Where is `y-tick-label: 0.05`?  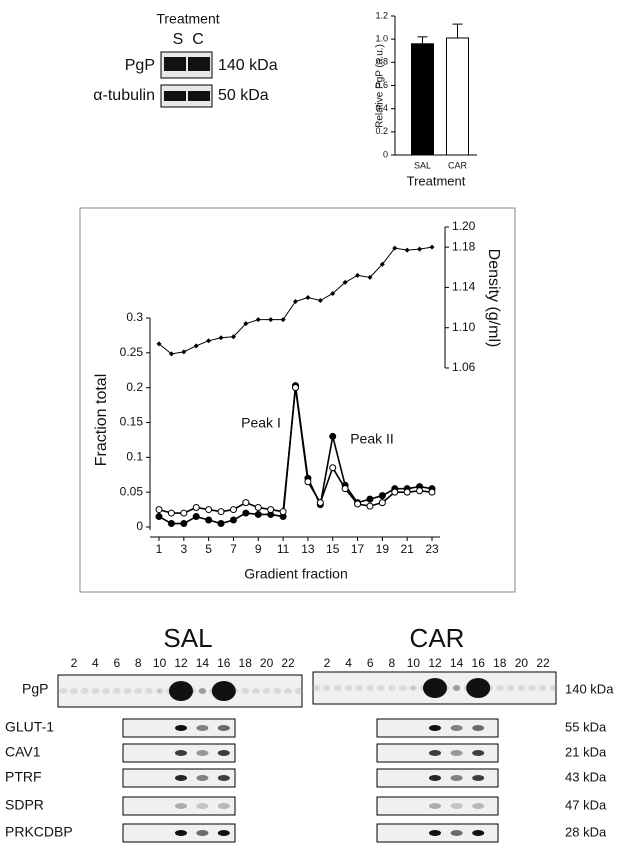
y-tick-label: 0.05 is located at coordinates (132, 491).